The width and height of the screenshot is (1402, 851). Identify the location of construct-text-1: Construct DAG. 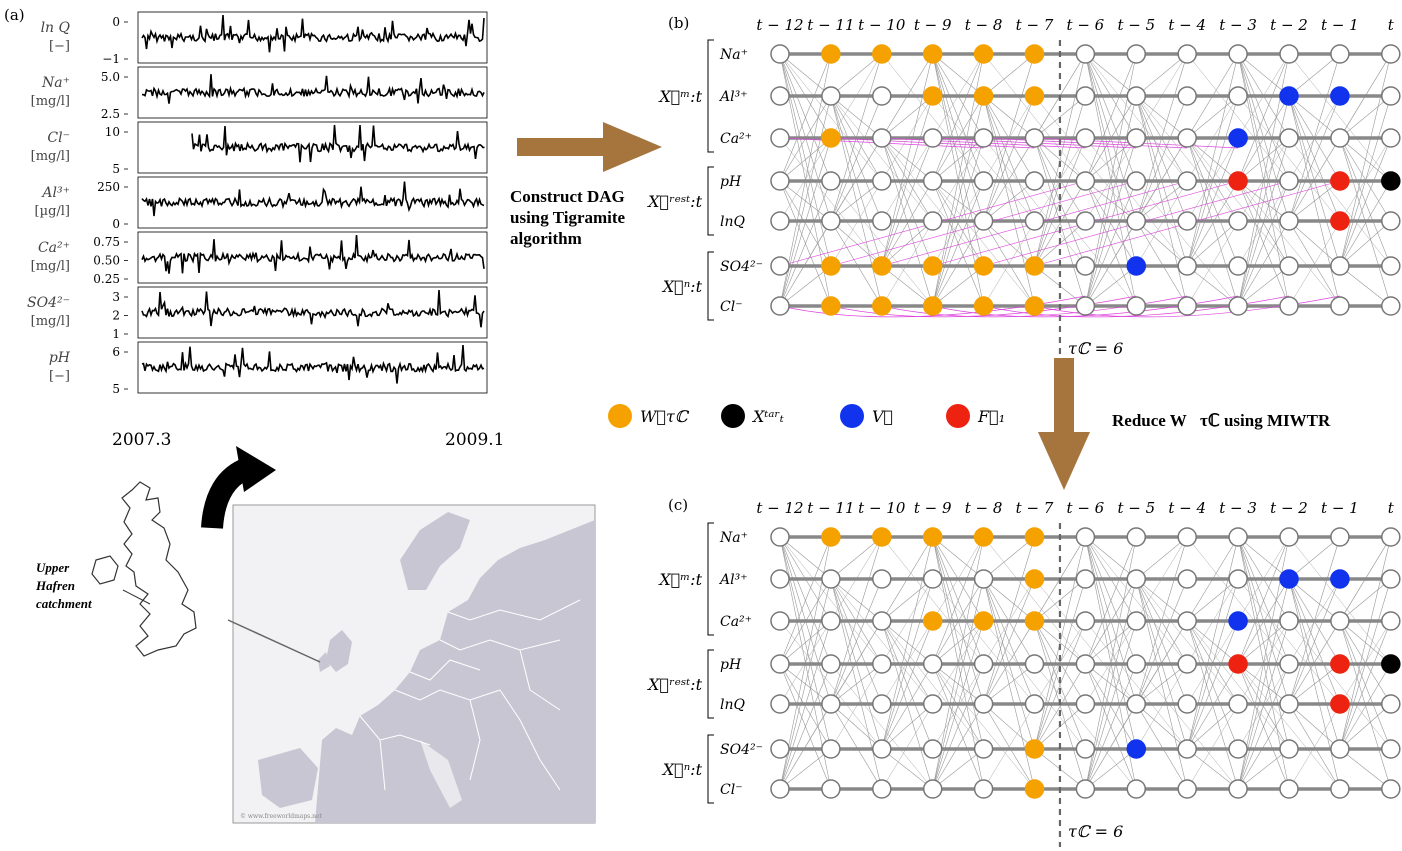
(567, 196).